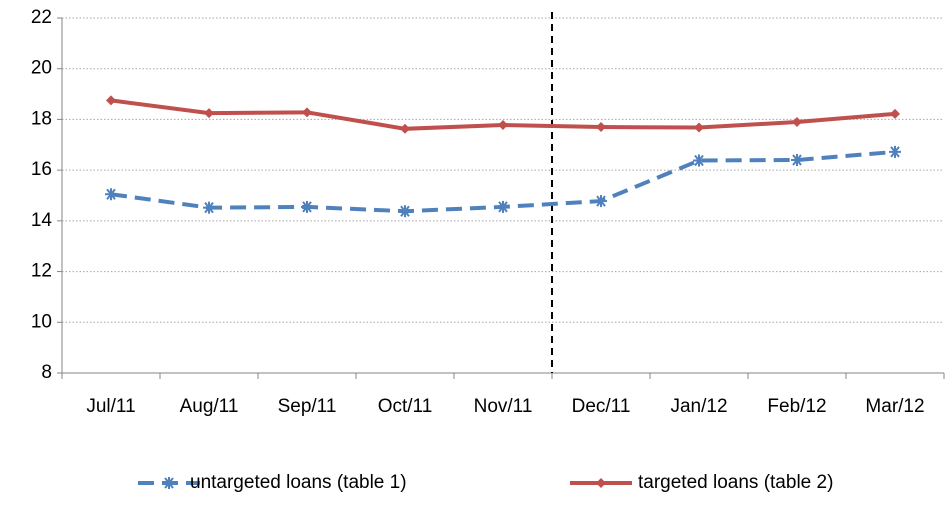 This screenshot has height=507, width=952. I want to click on y-tick-label: 20, so click(41, 68).